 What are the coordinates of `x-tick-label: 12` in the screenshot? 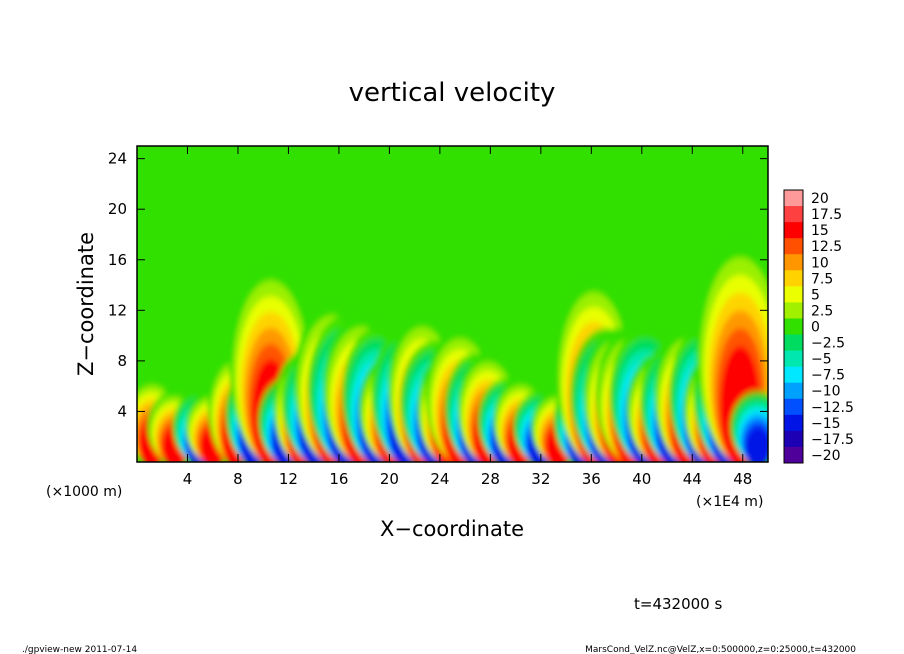 It's located at (288, 479).